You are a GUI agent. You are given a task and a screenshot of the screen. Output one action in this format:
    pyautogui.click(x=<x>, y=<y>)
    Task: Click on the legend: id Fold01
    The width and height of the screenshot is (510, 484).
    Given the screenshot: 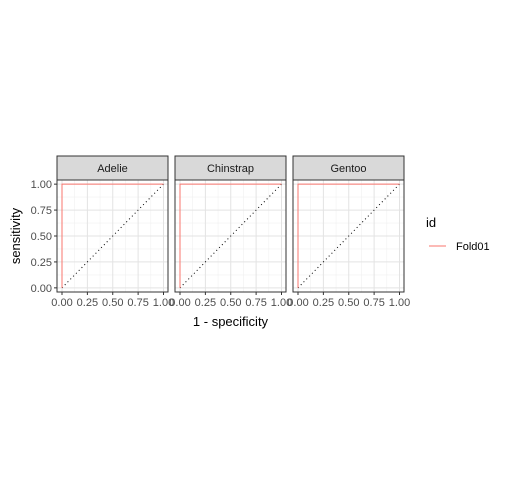 What is the action you would take?
    pyautogui.click(x=458, y=234)
    